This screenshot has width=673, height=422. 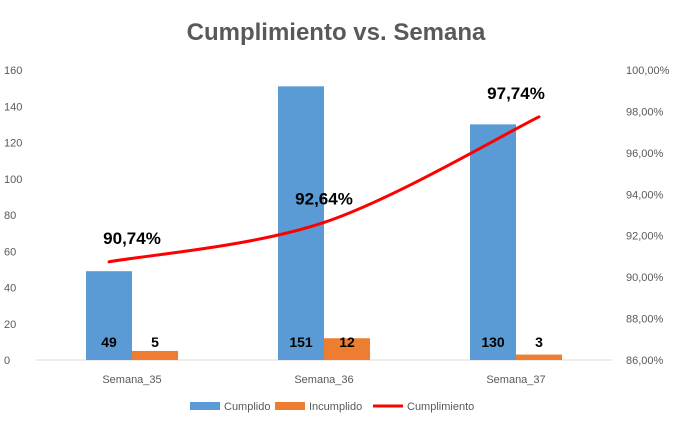 What do you see at coordinates (132, 238) in the screenshot?
I see `line-value-label: 90,74%` at bounding box center [132, 238].